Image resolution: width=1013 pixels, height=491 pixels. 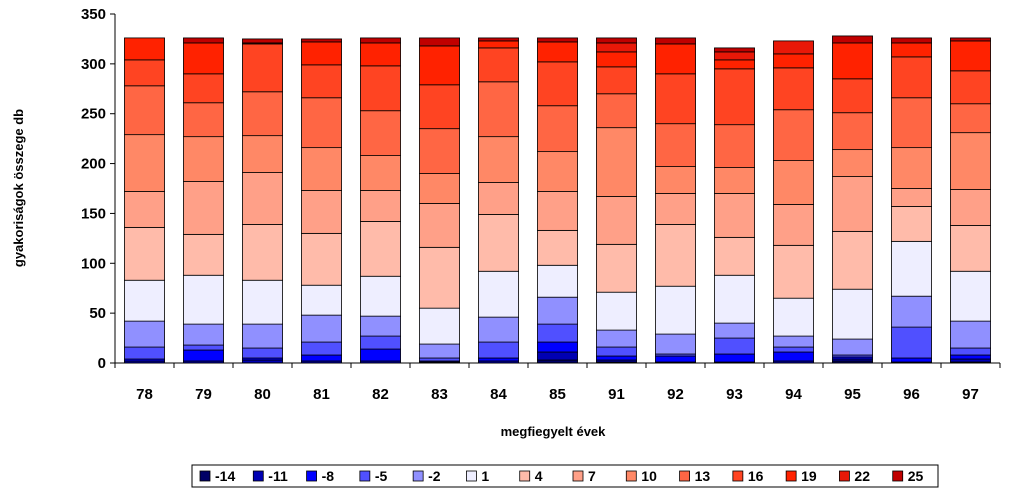 What do you see at coordinates (439, 394) in the screenshot?
I see `x-tick-label: 83` at bounding box center [439, 394].